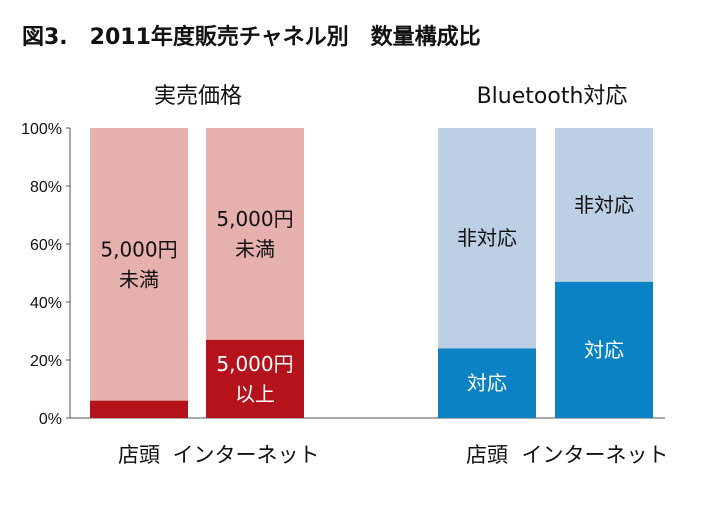 The image size is (718, 518). Describe the element at coordinates (45, 274) in the screenshot. I see `y-axis-ticks: 0% 20% 40% 60% 80% 100%` at that location.